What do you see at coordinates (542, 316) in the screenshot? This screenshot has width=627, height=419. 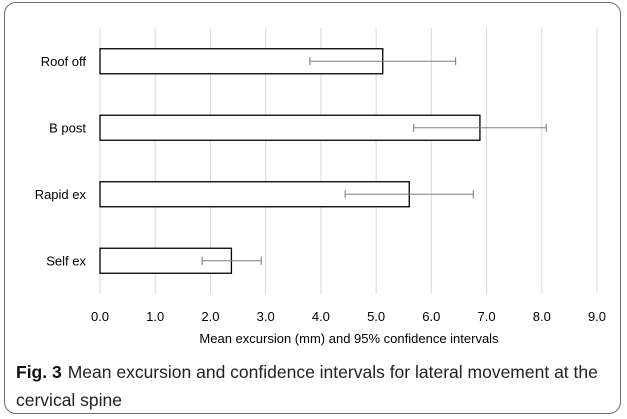 I see `x-tick-label: 8.0` at bounding box center [542, 316].